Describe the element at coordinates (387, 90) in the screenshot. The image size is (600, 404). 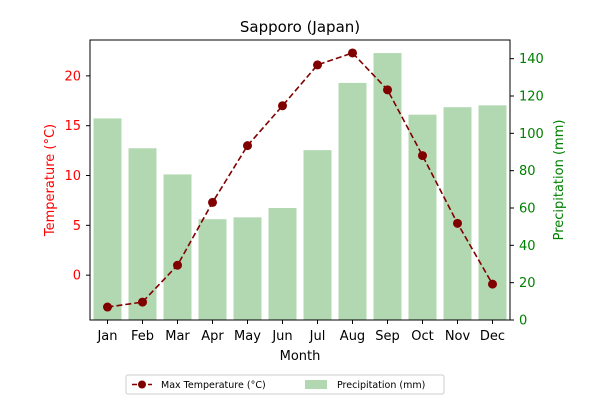
I see `temperature-point-sep` at that location.